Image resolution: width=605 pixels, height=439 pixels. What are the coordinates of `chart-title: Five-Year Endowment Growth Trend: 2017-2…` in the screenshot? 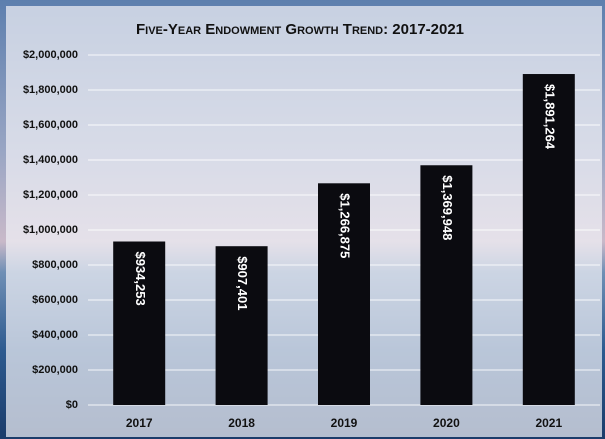 It's located at (300, 29).